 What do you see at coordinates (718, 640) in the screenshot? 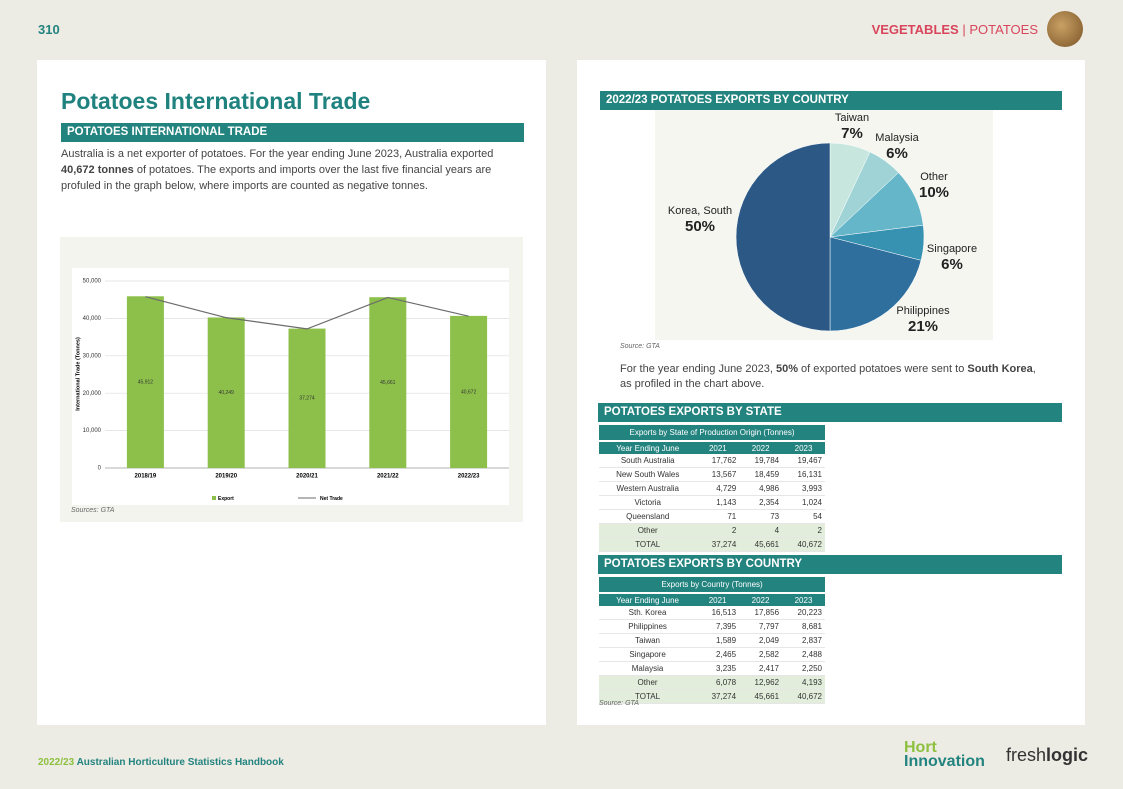
I see `cell: 1,589` at bounding box center [718, 640].